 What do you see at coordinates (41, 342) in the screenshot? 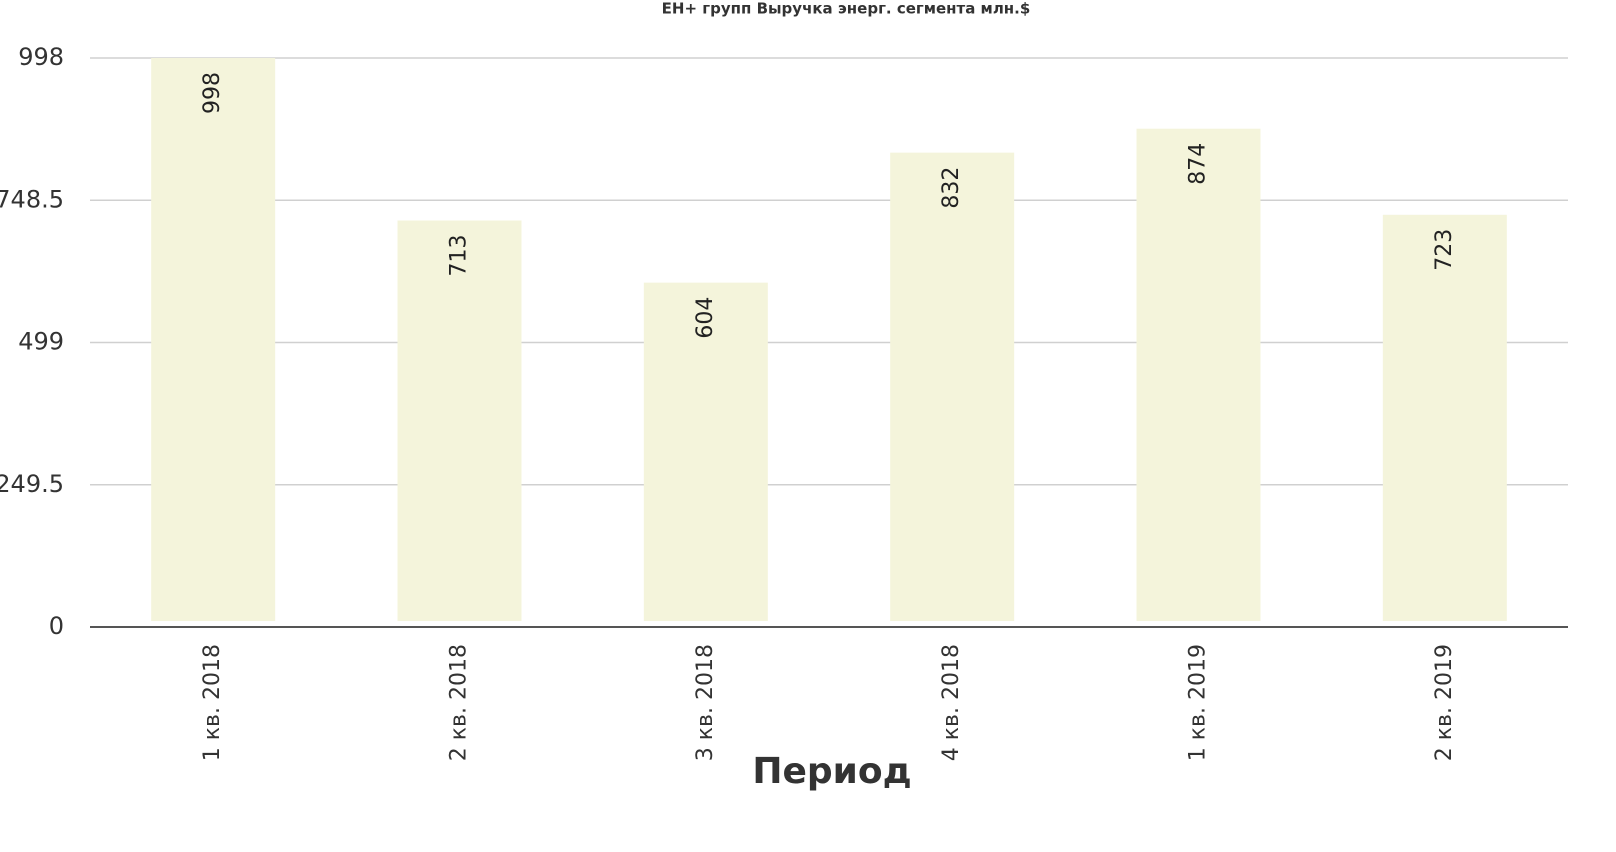
I see `y-tick-label: 499` at bounding box center [41, 342].